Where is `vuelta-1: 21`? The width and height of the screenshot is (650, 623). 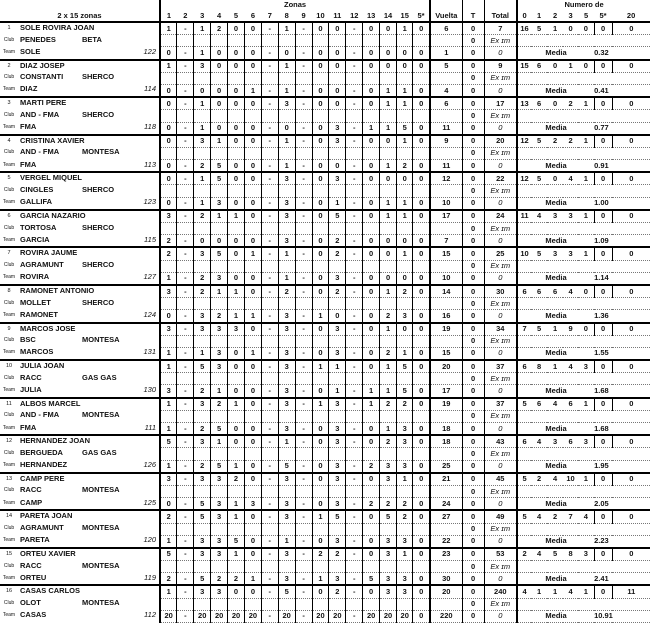 vuelta-1: 21 is located at coordinates (446, 478).